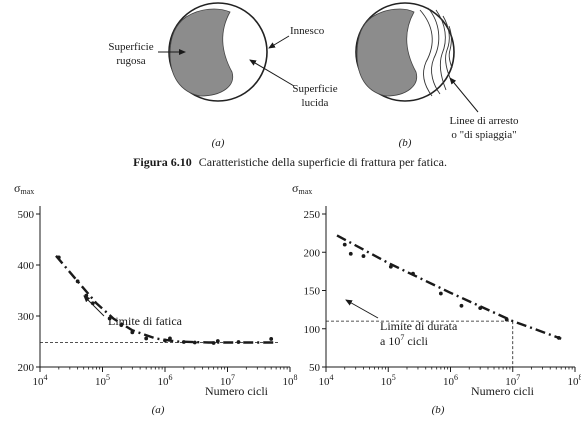 This screenshot has width=581, height=421. I want to click on y-tick-label: 150, so click(312, 292).